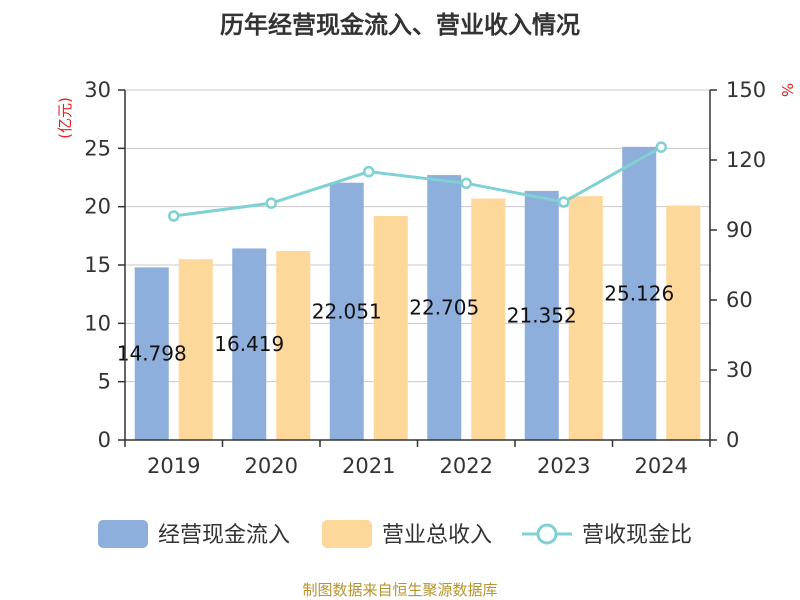 This screenshot has height=600, width=800. What do you see at coordinates (224, 535) in the screenshot?
I see `legend-label: 经营现金流入` at bounding box center [224, 535].